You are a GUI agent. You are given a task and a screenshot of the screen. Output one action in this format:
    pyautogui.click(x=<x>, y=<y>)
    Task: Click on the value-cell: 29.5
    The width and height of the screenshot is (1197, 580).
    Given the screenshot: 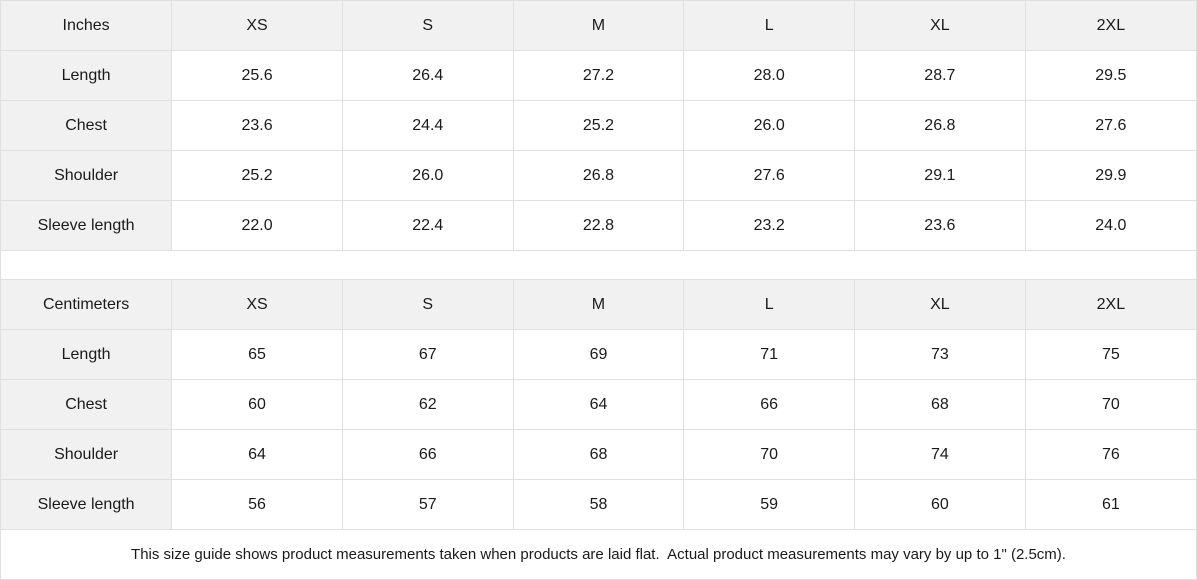 What is the action you would take?
    pyautogui.click(x=1110, y=75)
    